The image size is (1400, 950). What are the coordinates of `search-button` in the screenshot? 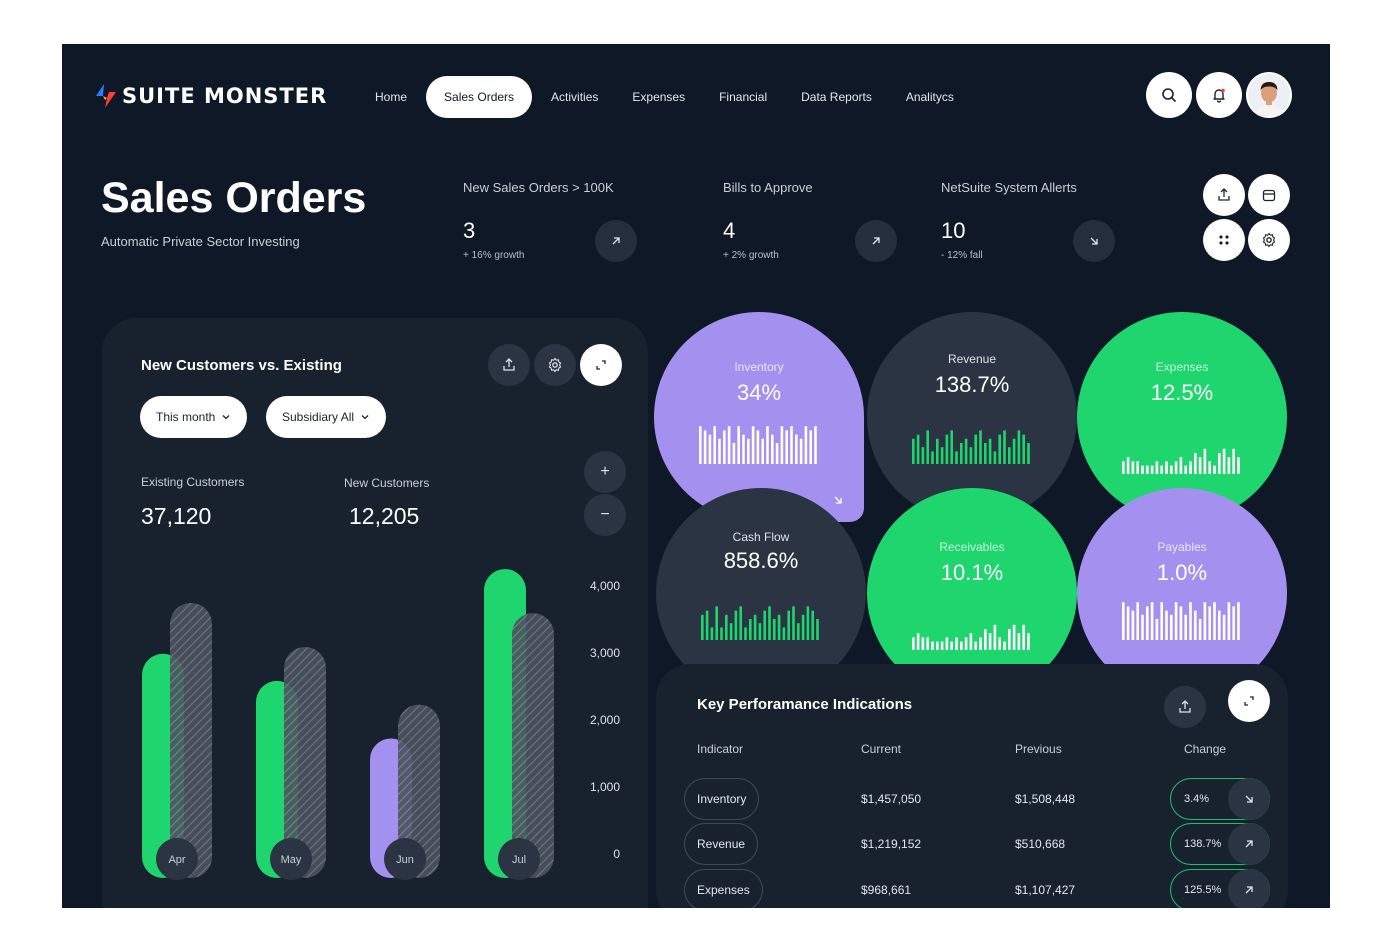 It's located at (1169, 95).